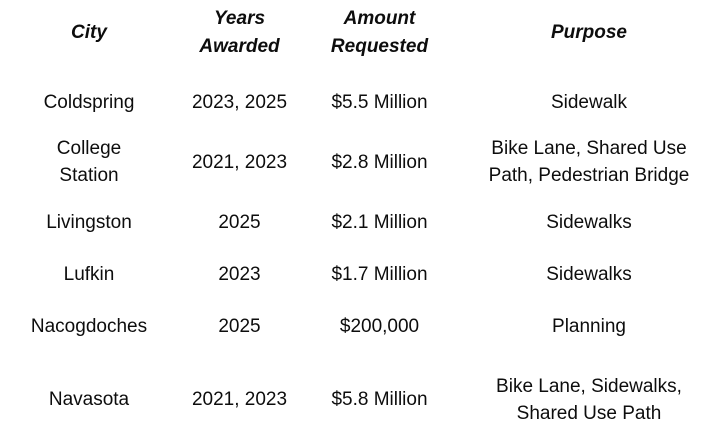  I want to click on cell-purpose: Sidewalk, so click(589, 102).